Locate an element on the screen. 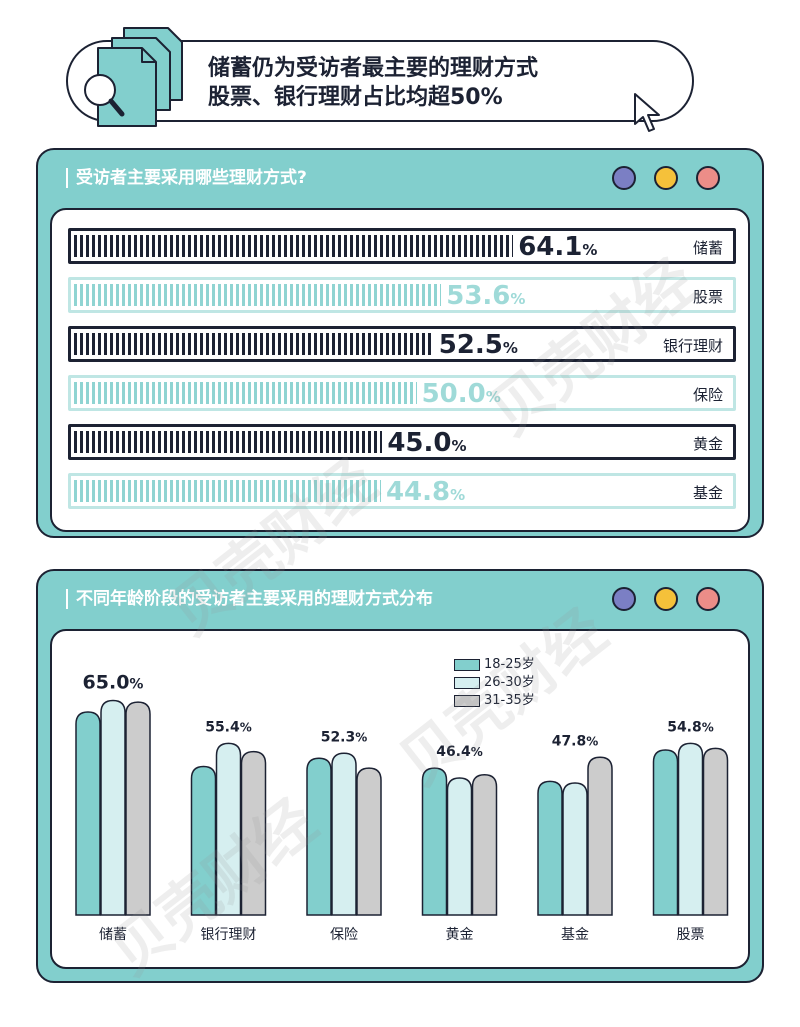 This screenshot has width=800, height=1027. bar-value-annotation: 46.4% is located at coordinates (459, 752).